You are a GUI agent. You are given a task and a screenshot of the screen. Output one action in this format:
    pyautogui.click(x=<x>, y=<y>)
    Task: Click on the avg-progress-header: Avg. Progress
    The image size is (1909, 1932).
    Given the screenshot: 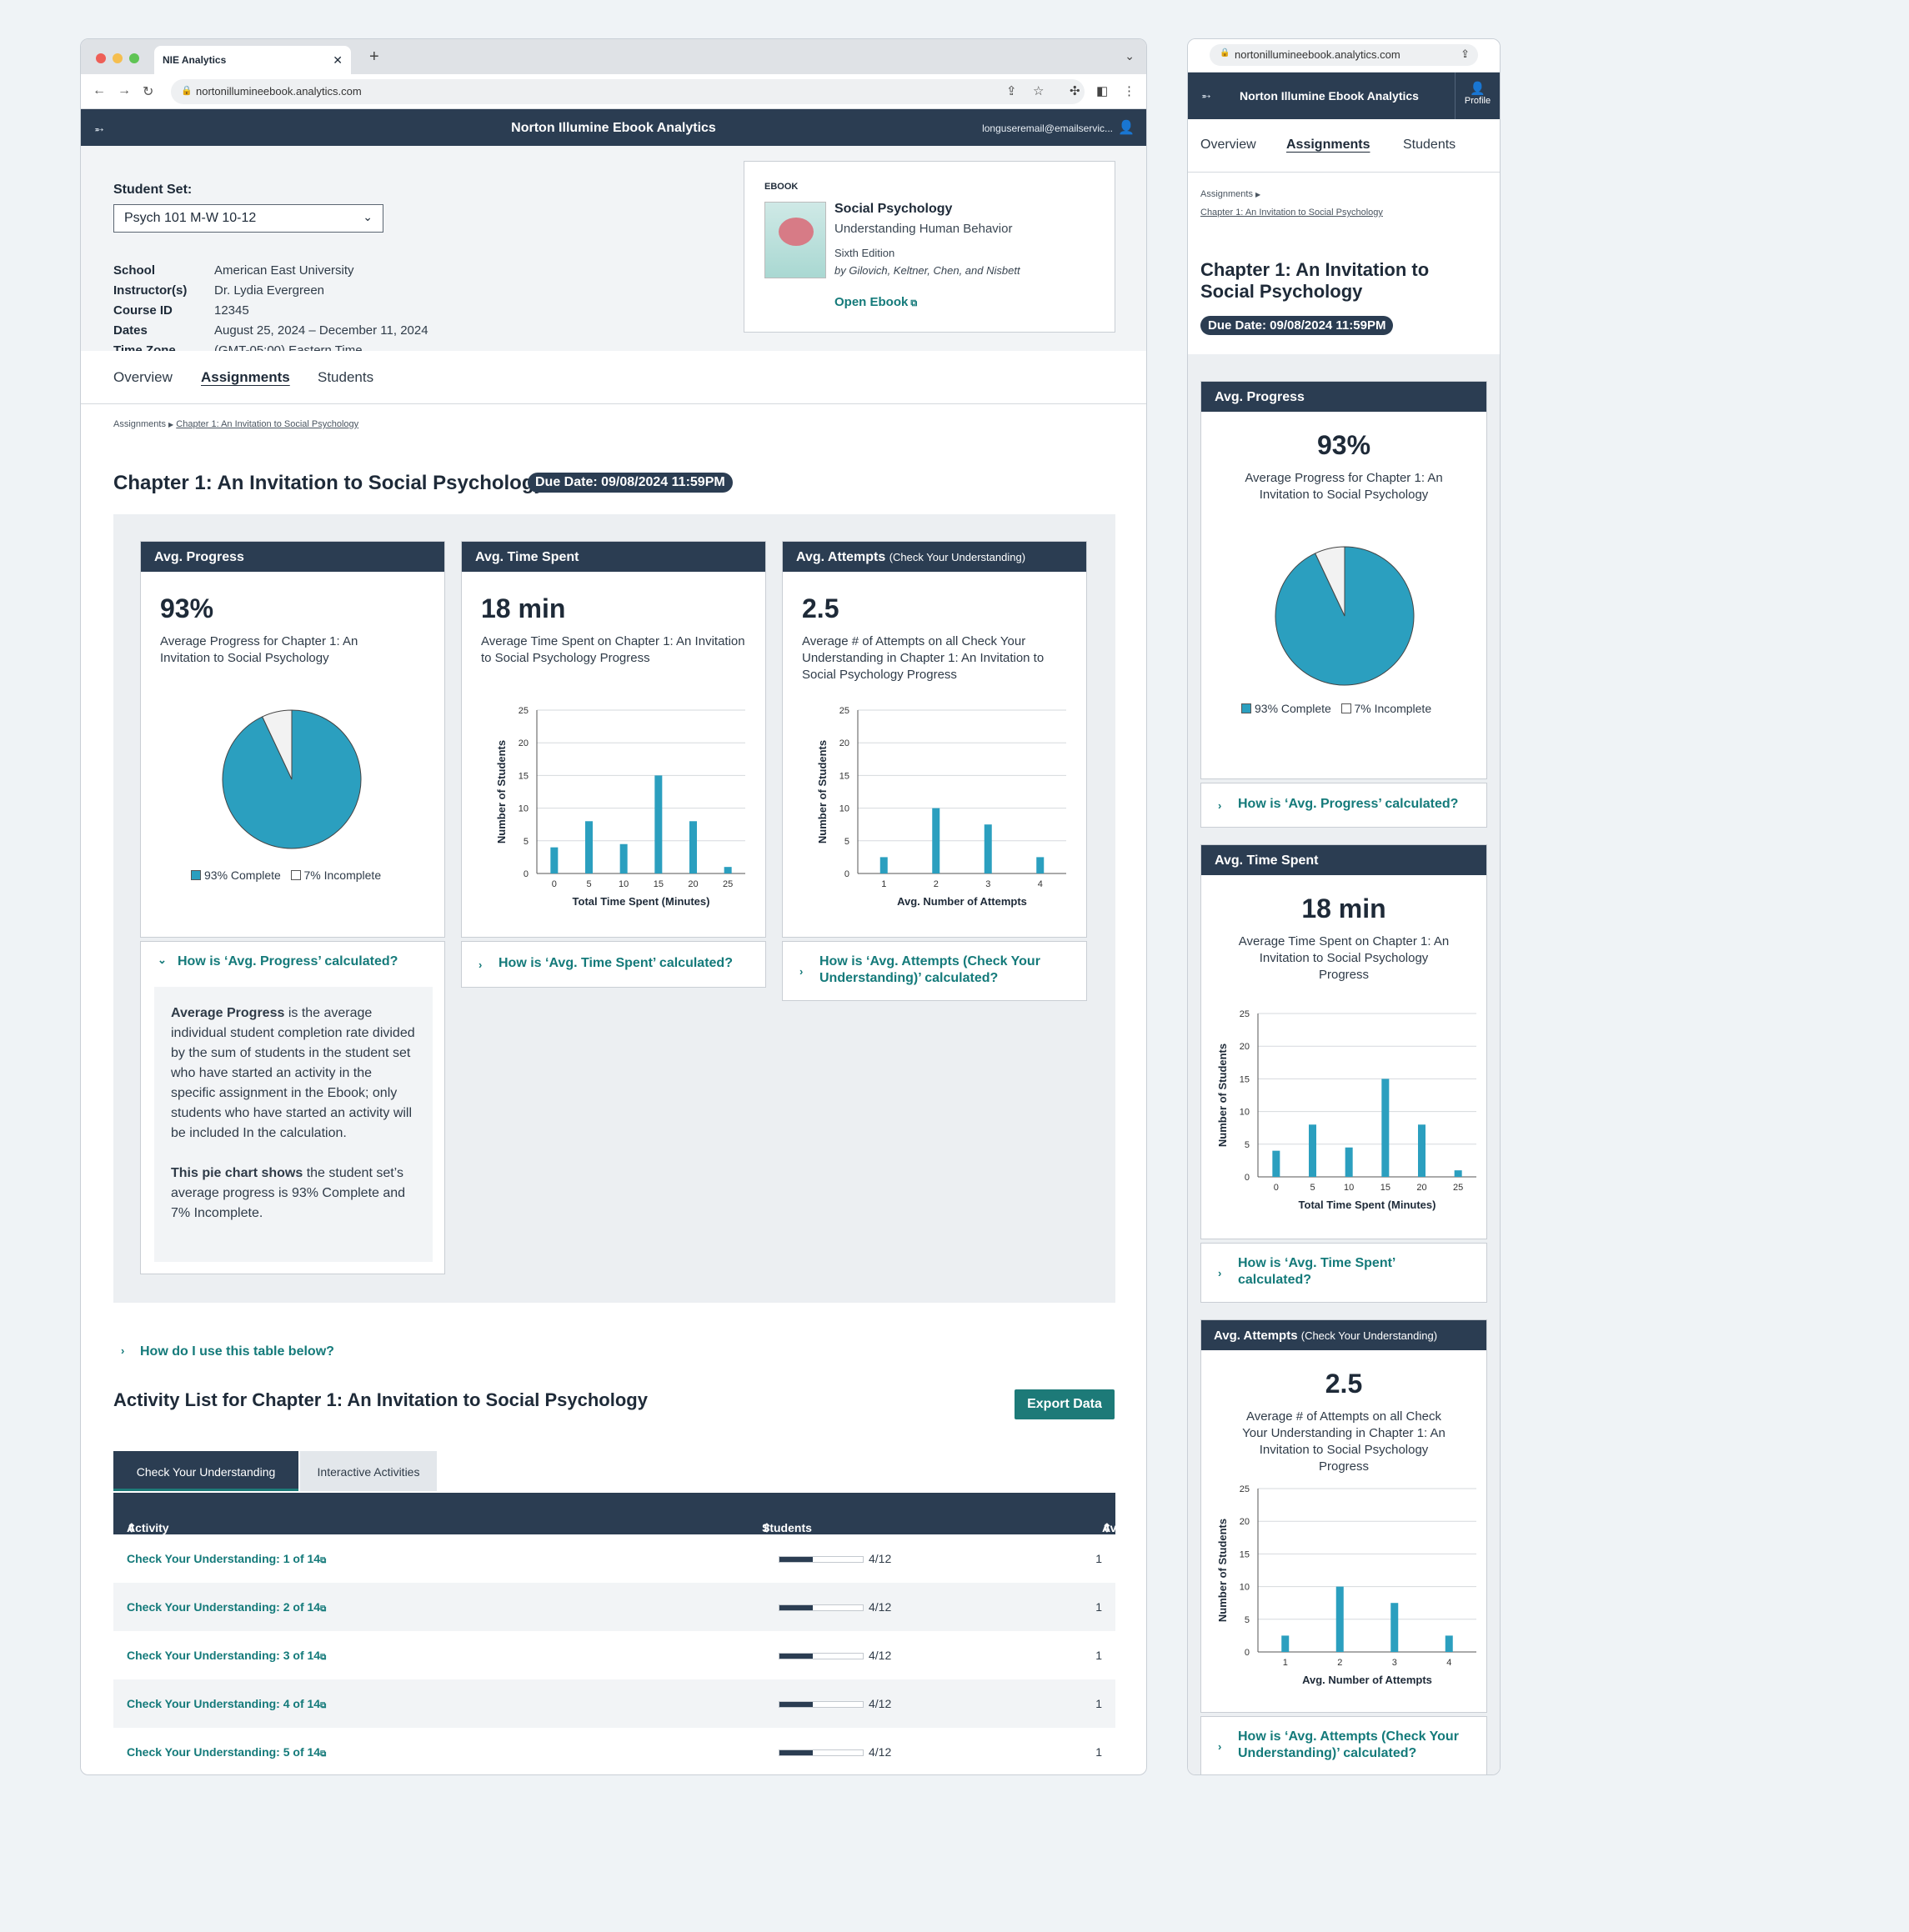 What is the action you would take?
    pyautogui.click(x=293, y=557)
    